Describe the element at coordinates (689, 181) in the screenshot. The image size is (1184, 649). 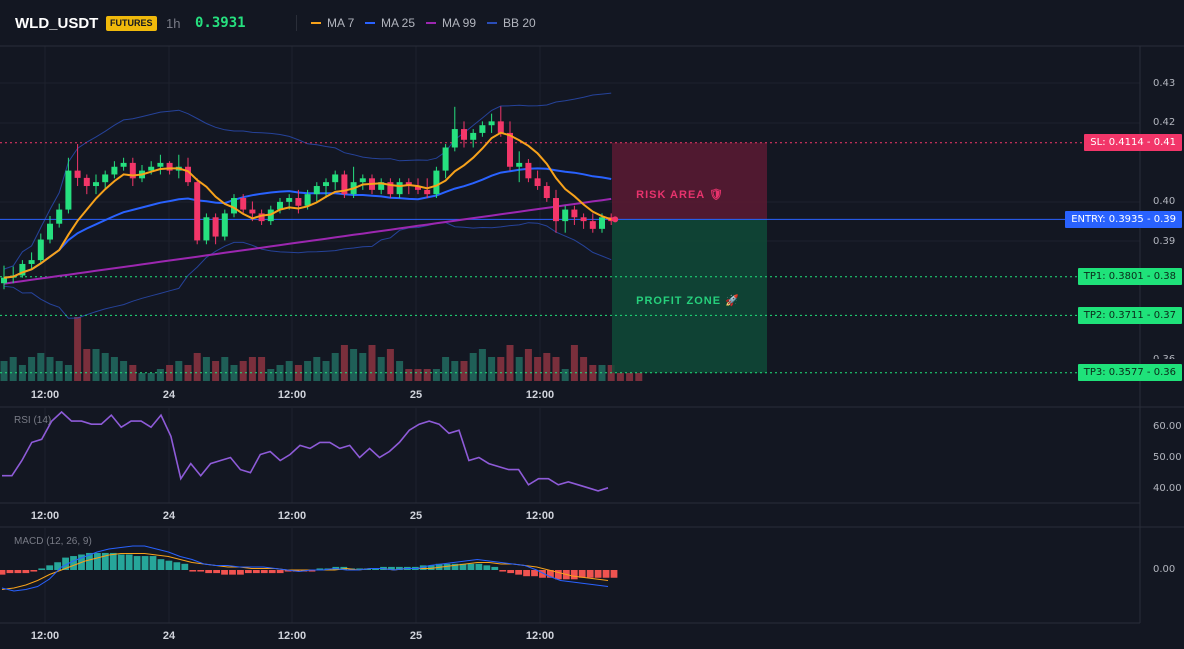
I see `risk-area-box` at that location.